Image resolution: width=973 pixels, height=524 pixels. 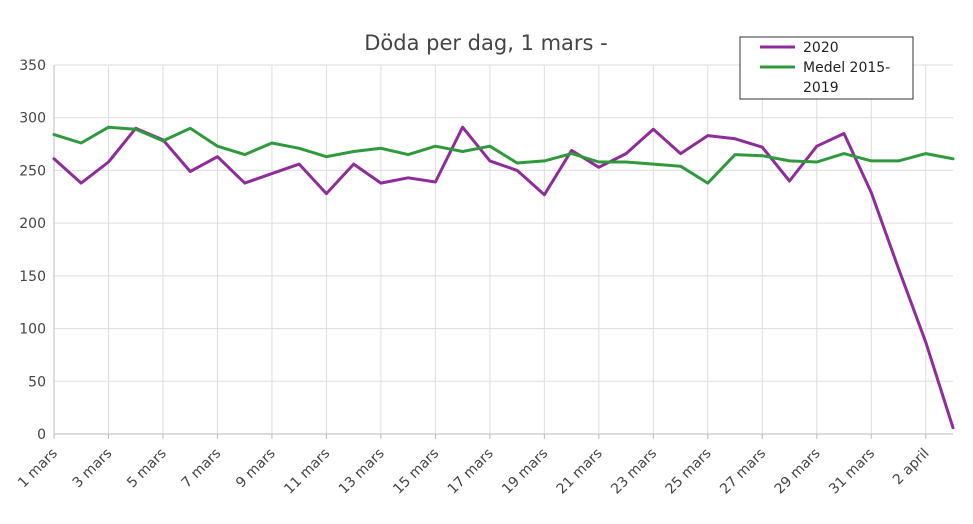 I want to click on x-tick-label: 23 mars, so click(x=634, y=472).